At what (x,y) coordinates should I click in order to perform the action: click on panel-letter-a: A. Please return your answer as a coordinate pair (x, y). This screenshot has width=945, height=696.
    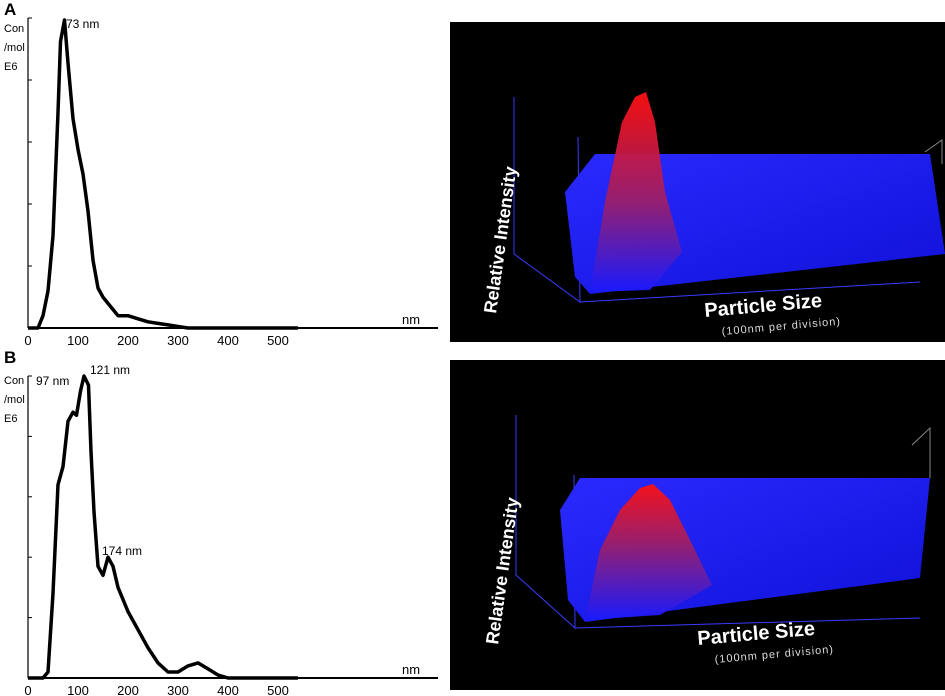
    Looking at the image, I should click on (10, 9).